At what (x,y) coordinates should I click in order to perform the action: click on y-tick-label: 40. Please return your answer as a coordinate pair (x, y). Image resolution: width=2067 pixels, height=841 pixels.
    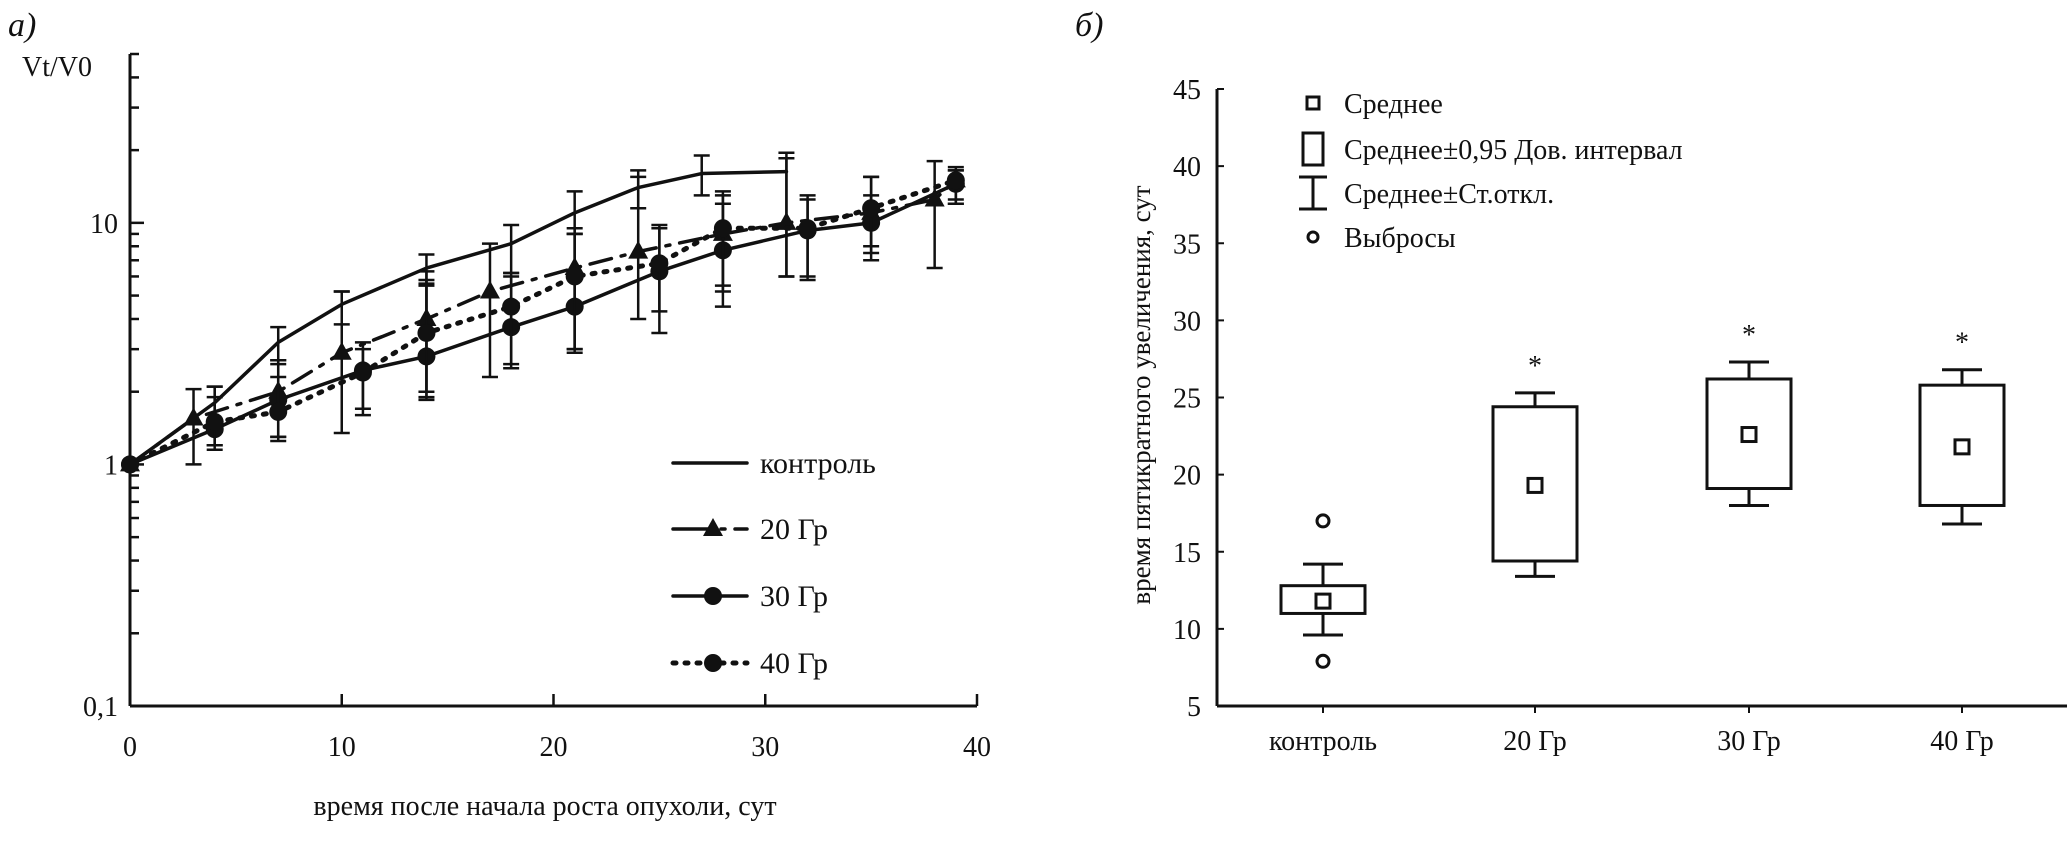
    Looking at the image, I should click on (1187, 167).